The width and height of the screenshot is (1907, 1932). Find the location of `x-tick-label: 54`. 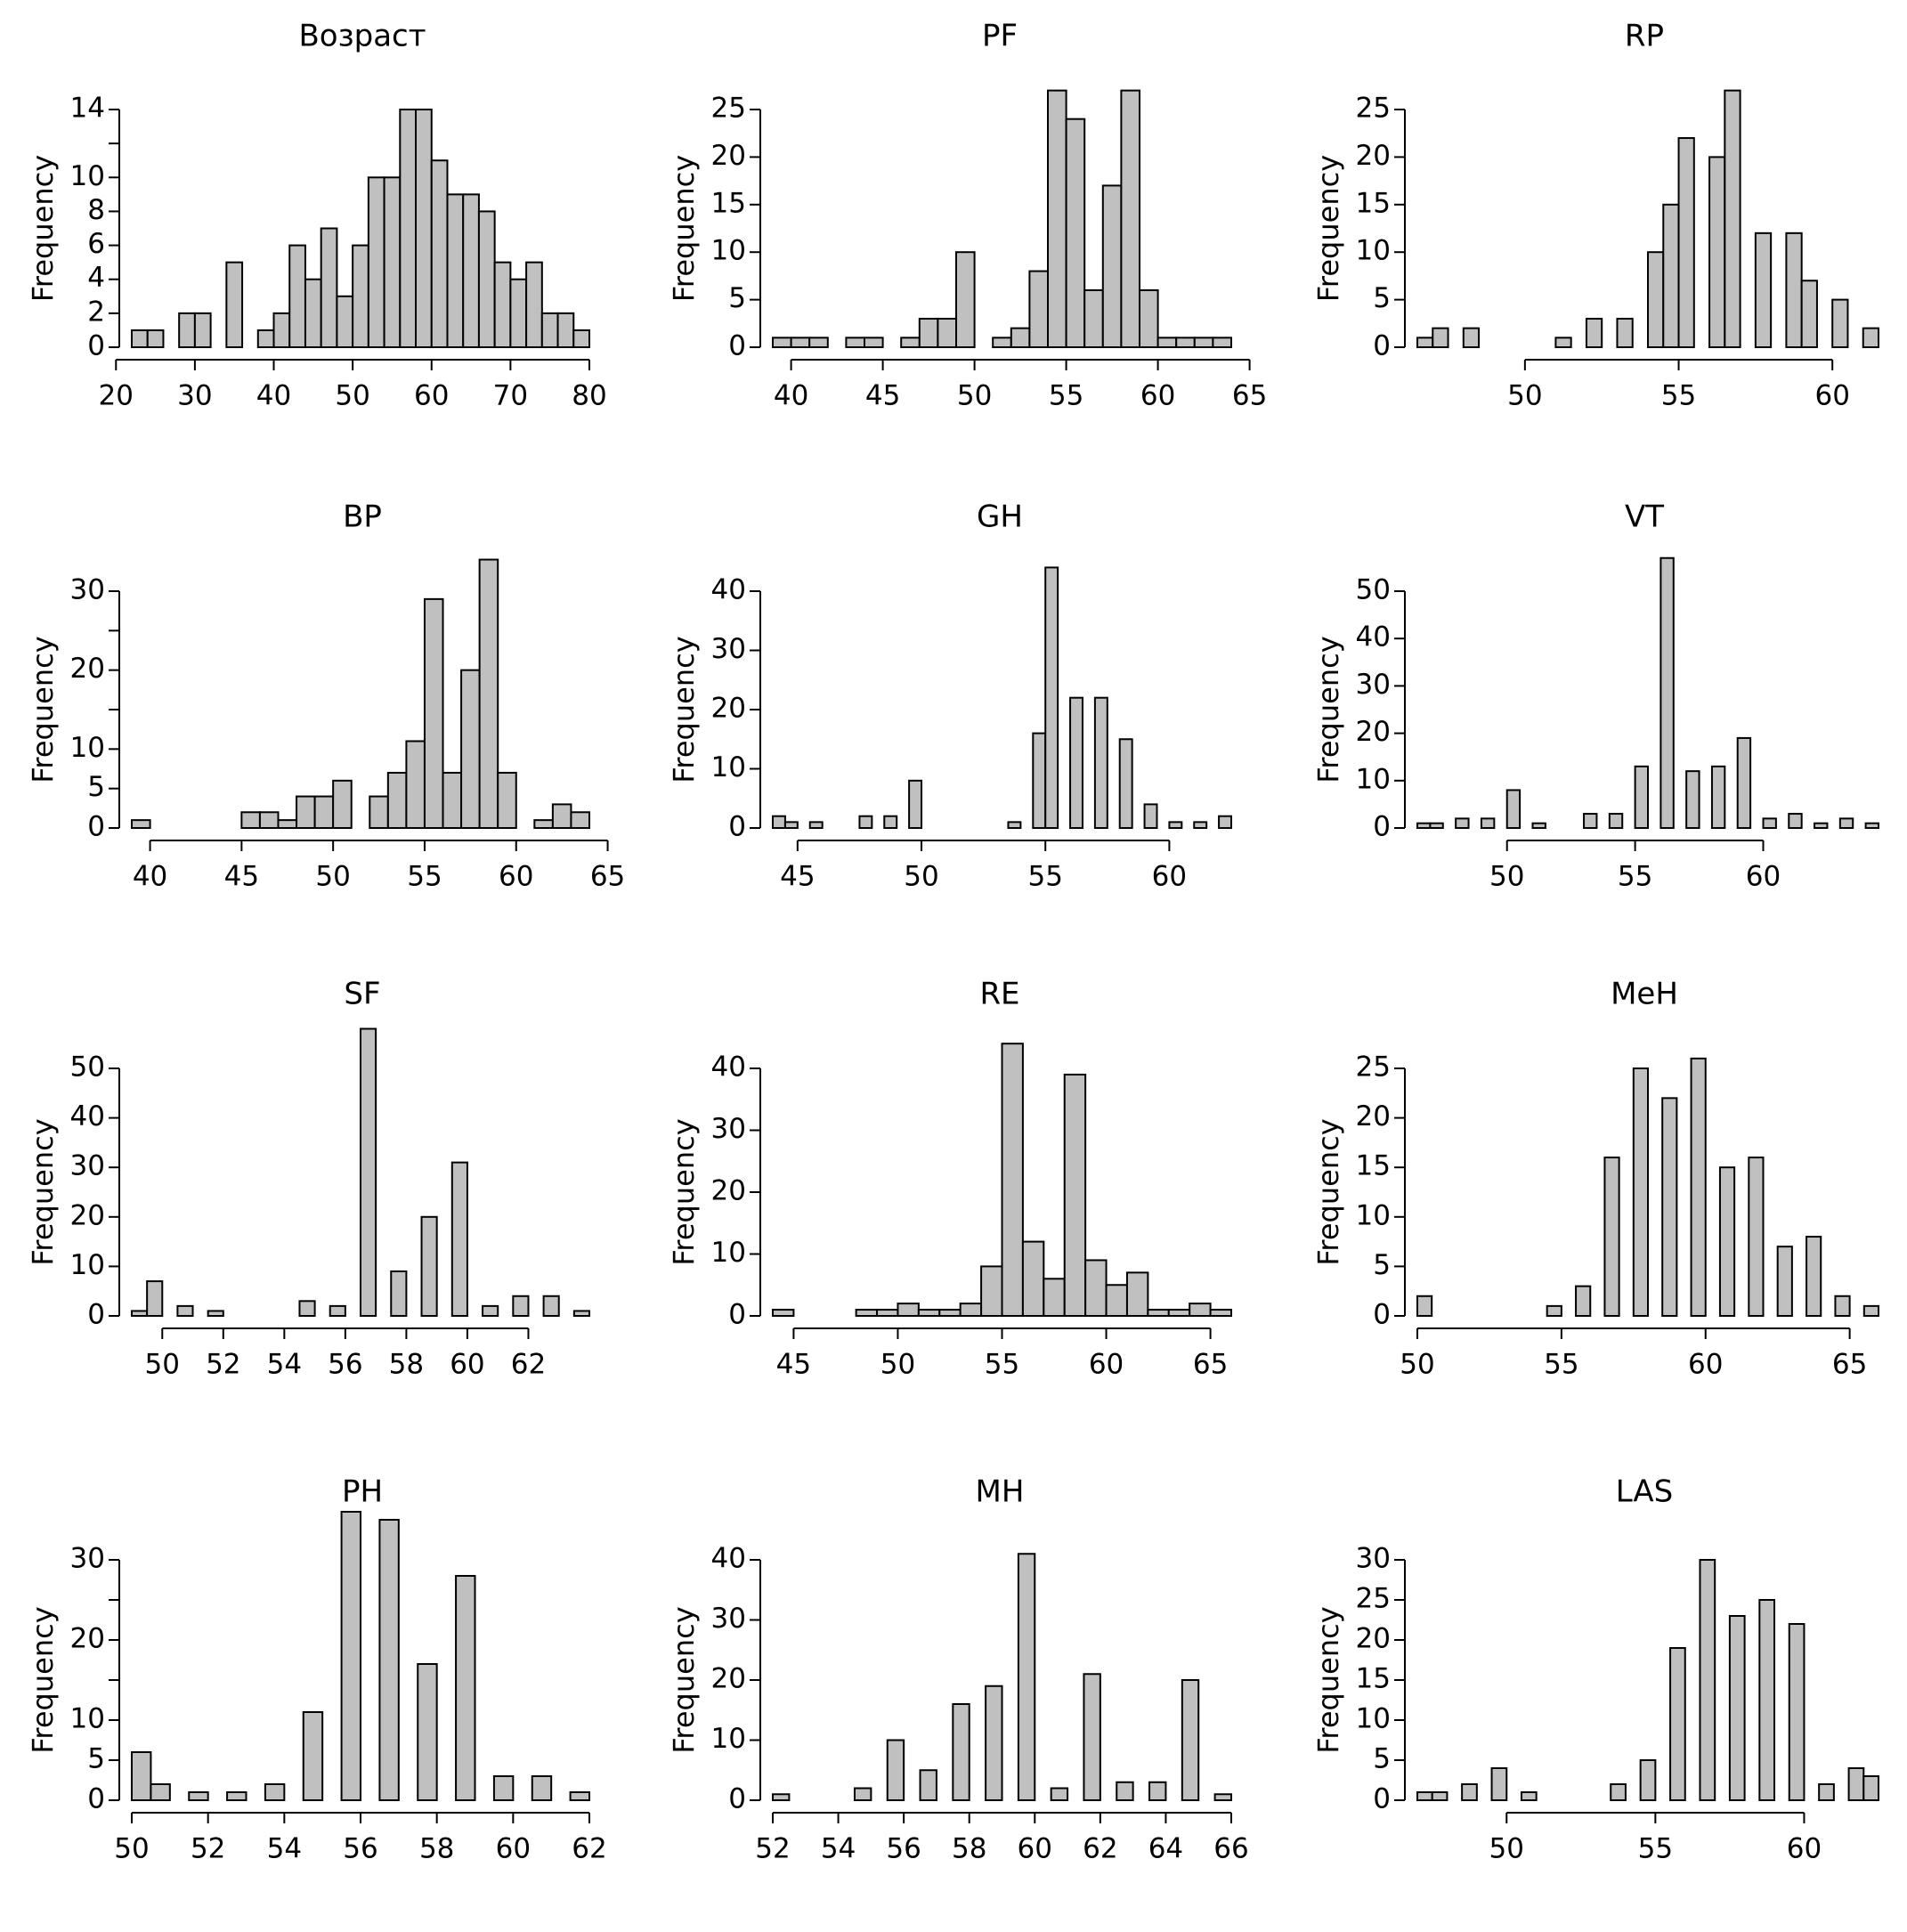

x-tick-label: 54 is located at coordinates (284, 1365).